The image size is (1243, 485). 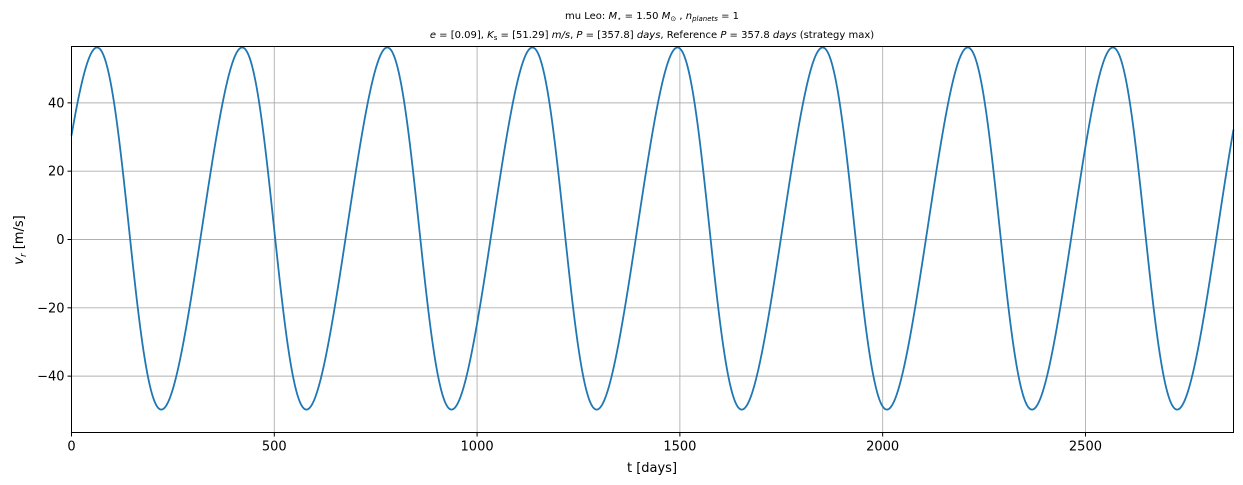 I want to click on y-tick-label: −20, so click(x=50, y=308).